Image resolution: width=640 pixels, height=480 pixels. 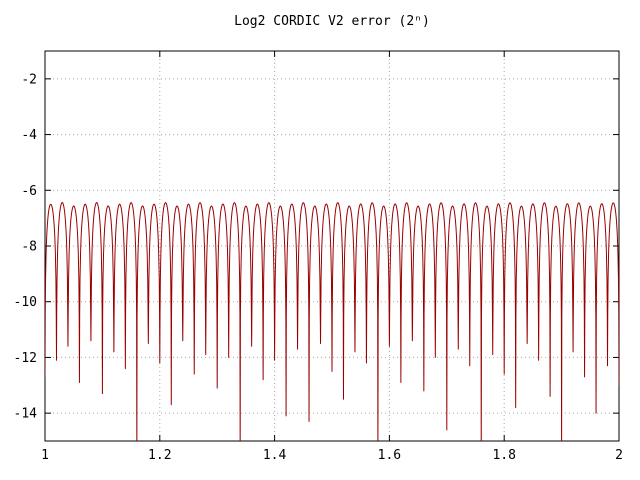 What do you see at coordinates (25, 302) in the screenshot?
I see `y-tick-label: -10` at bounding box center [25, 302].